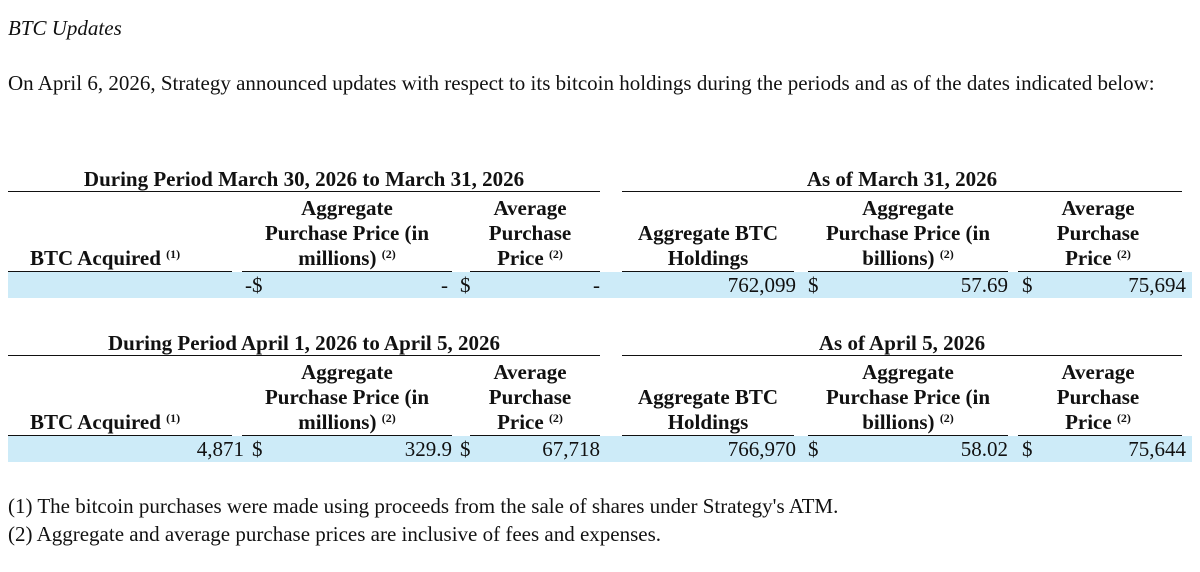 The height and width of the screenshot is (572, 1200). I want to click on cell-btc-acquired: 4,871, so click(220, 449).